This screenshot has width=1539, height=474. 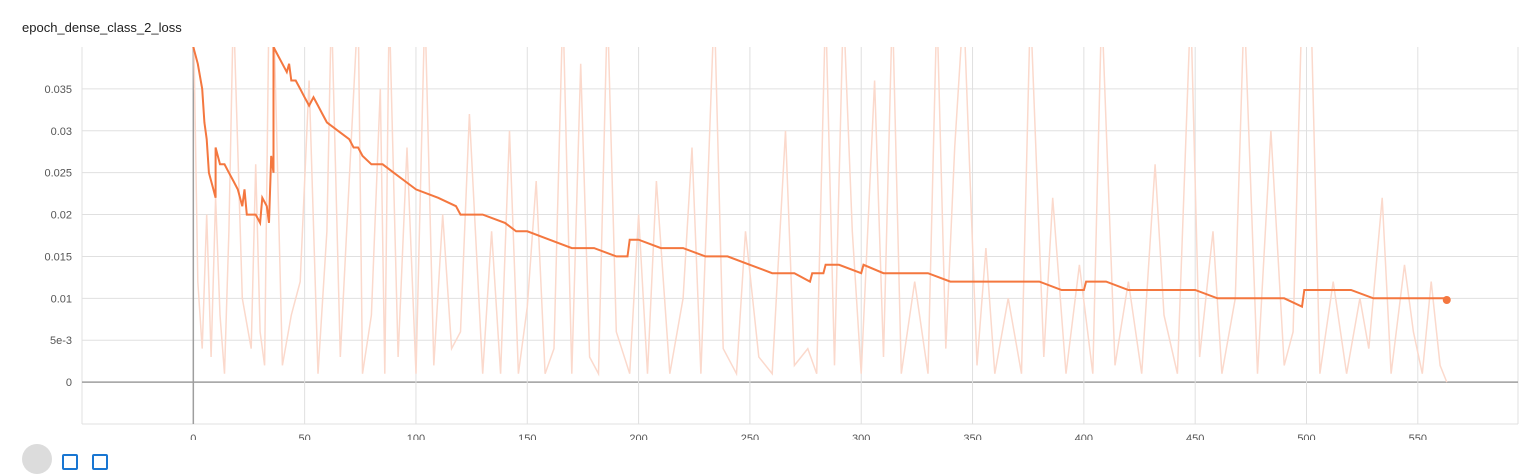 I want to click on y-tick-label: 0.025, so click(x=58, y=174).